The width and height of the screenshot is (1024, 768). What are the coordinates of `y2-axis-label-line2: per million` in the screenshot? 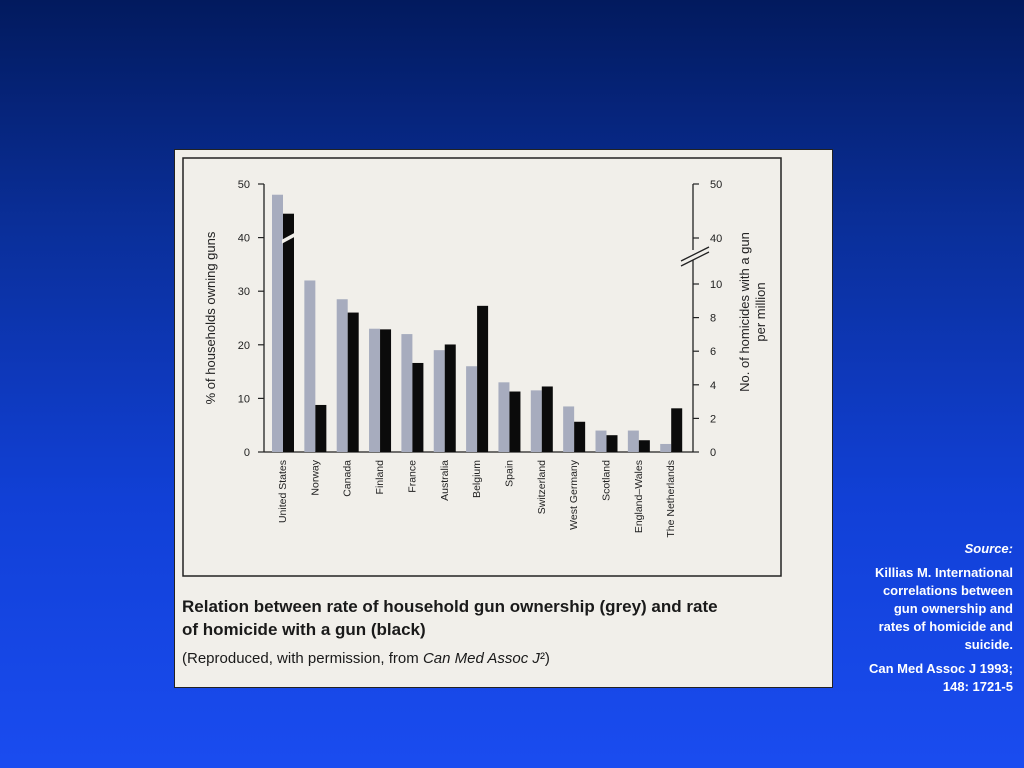 It's located at (760, 311).